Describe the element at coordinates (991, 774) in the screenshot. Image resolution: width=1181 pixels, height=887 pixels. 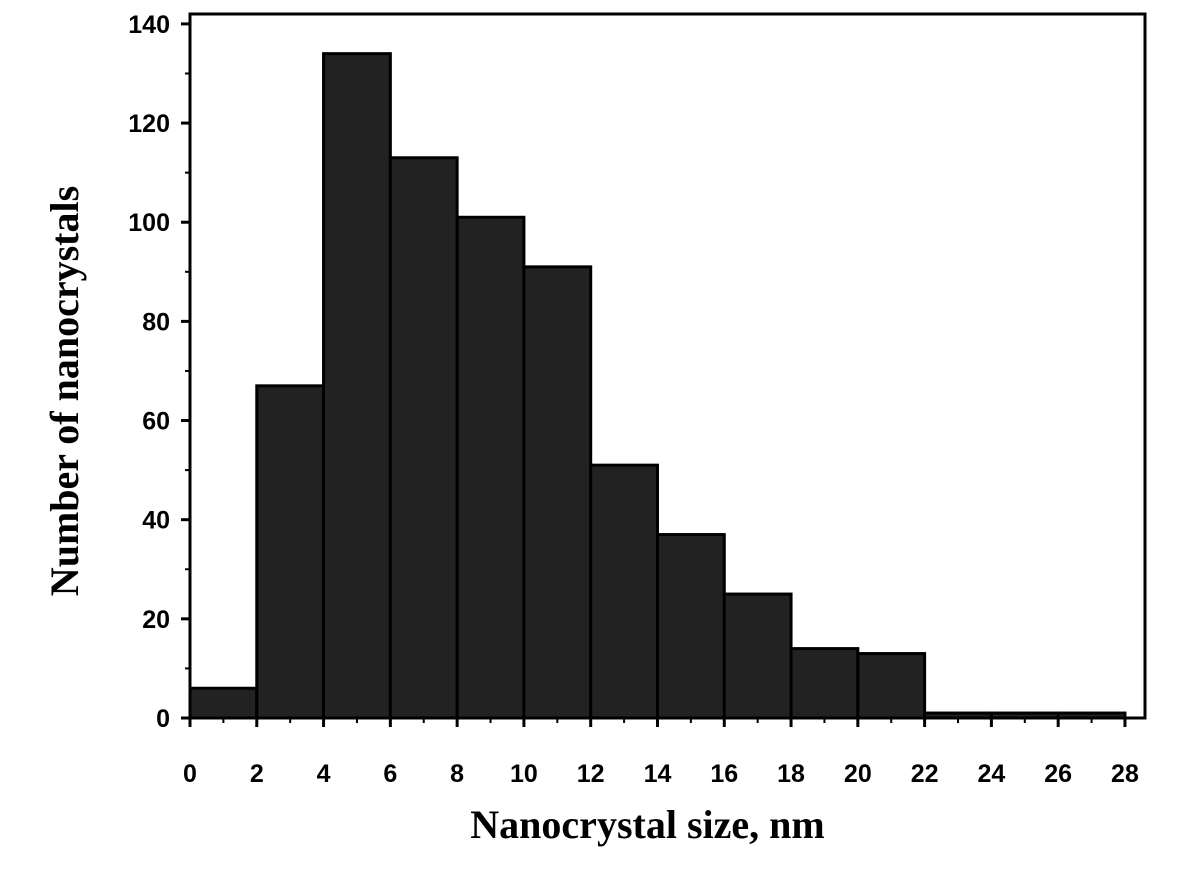
I see `x-tick-label: 24` at that location.